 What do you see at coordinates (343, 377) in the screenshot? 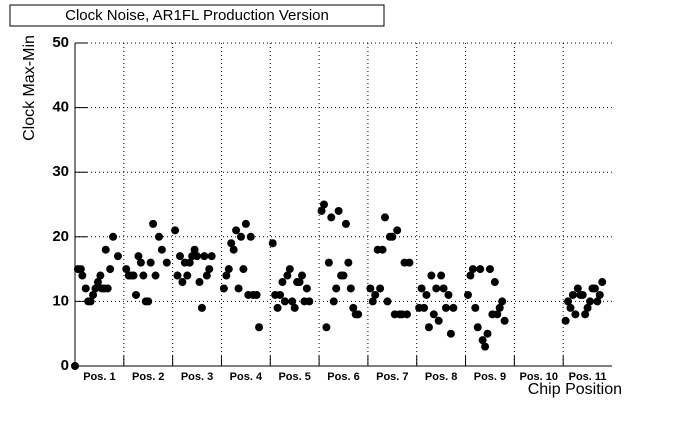
I see `x-tick-label: Pos. 6` at bounding box center [343, 377].